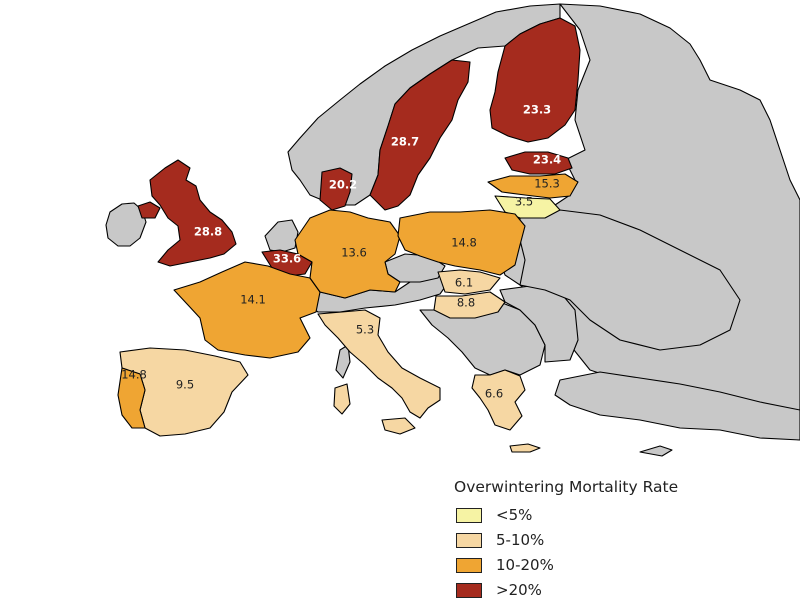  I want to click on country-poland, so click(461, 242).